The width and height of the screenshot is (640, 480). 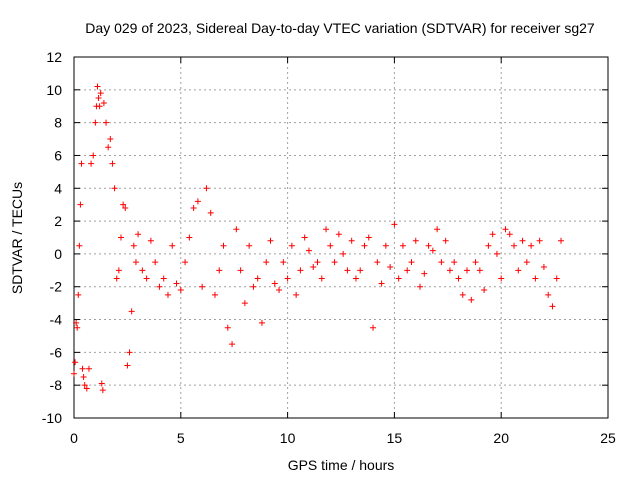 What do you see at coordinates (608, 438) in the screenshot?
I see `x-tick-label: 25` at bounding box center [608, 438].